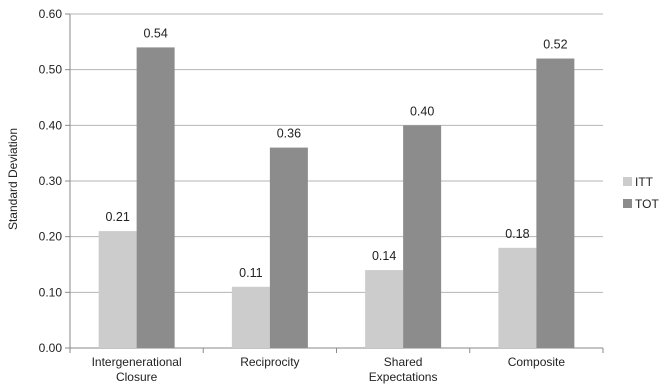  I want to click on data-label: 0.36, so click(289, 134).